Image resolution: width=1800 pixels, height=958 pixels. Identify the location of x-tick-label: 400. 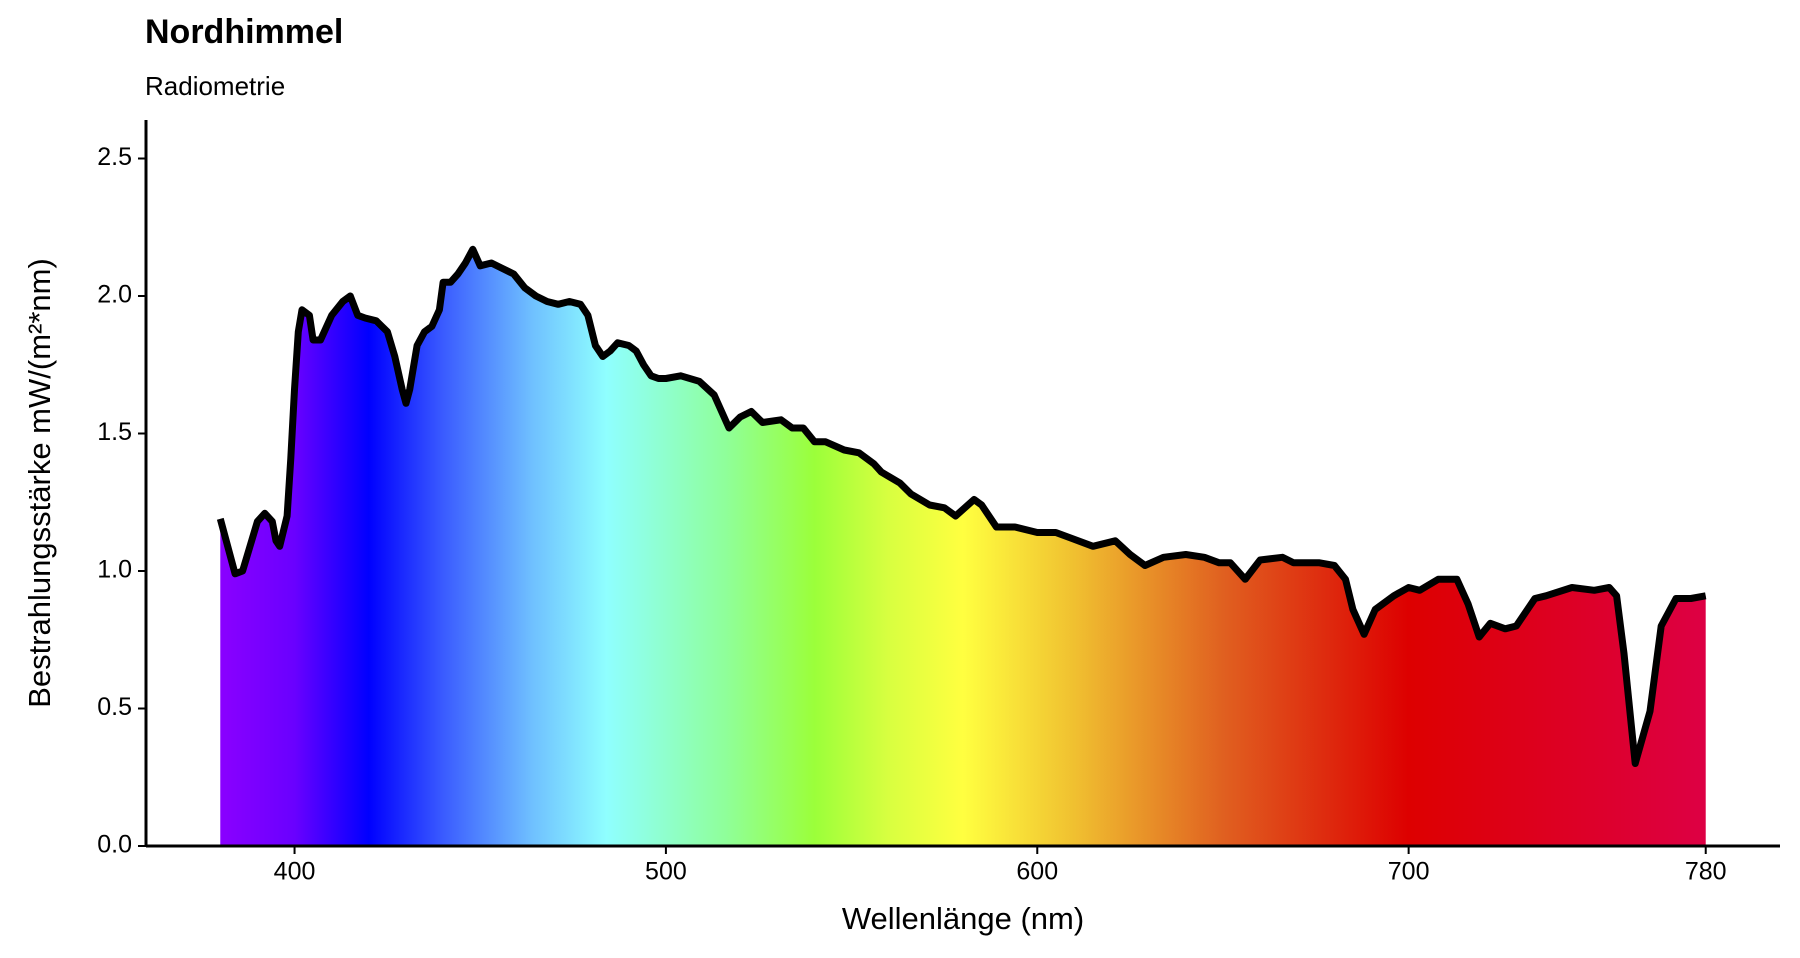
(295, 872).